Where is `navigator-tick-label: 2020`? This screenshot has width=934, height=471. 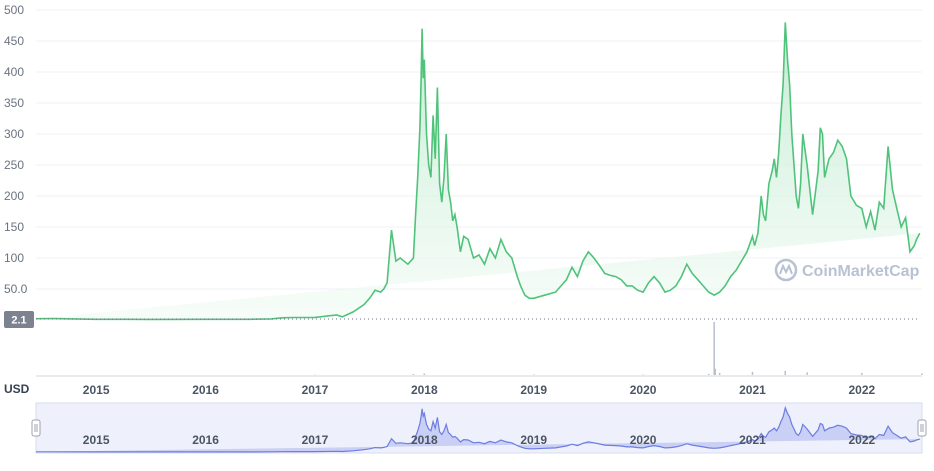
navigator-tick-label: 2020 is located at coordinates (643, 440).